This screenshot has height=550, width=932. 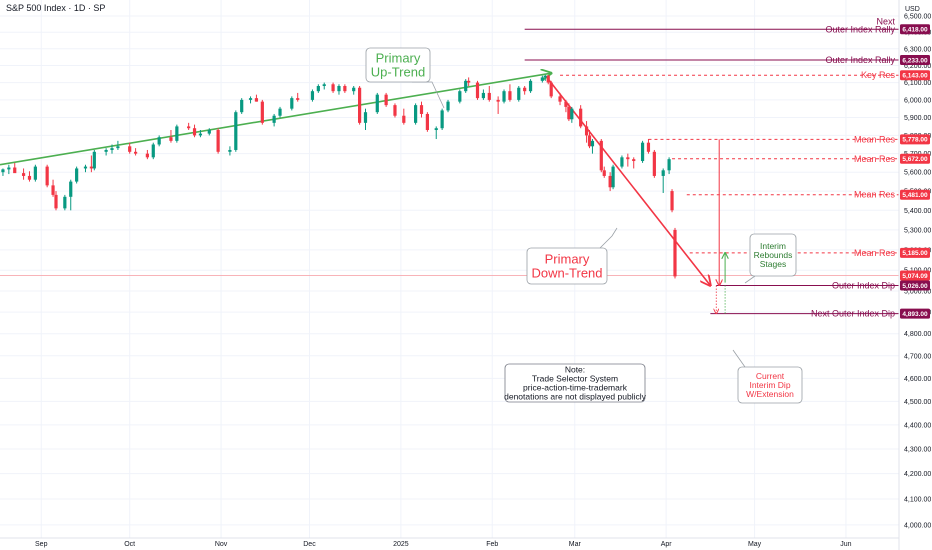 I want to click on y-tick-label: 5,400.00, so click(x=917, y=211).